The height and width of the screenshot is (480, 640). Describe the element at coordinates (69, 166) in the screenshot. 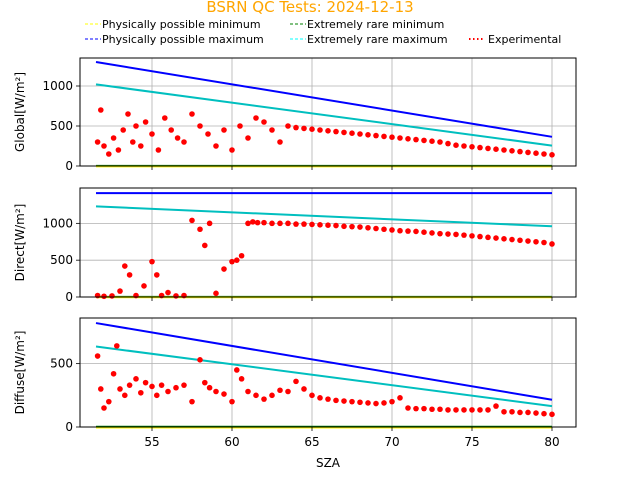

I see `y-tick-label: 0` at that location.